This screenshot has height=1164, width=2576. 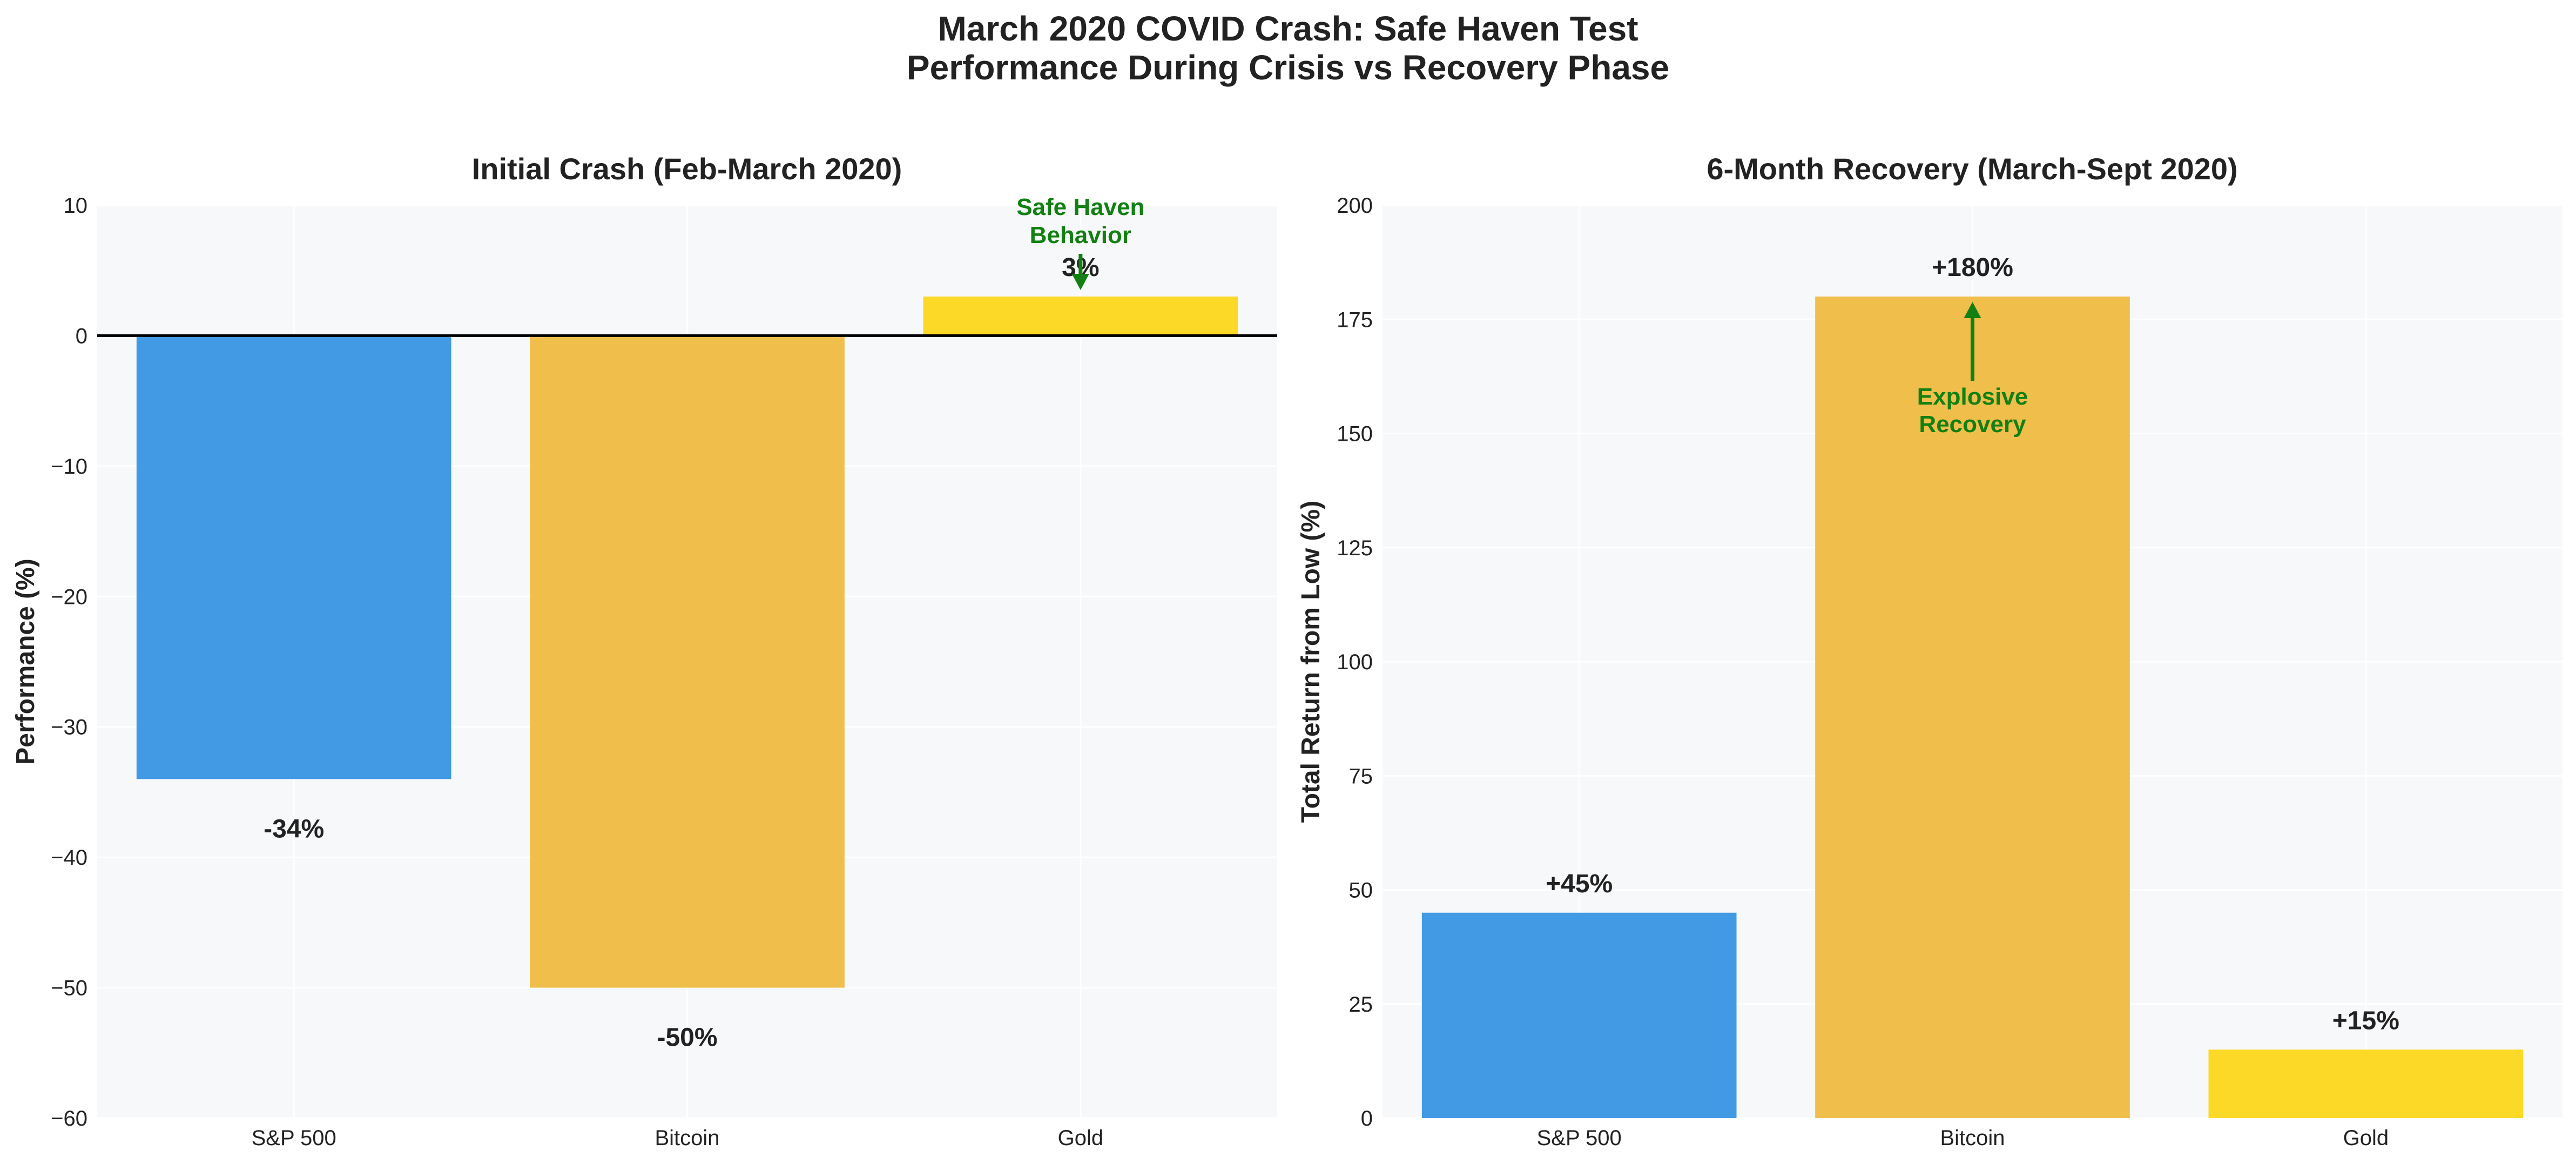 What do you see at coordinates (25, 662) in the screenshot?
I see `y-axis-label-crash: Performance (%)` at bounding box center [25, 662].